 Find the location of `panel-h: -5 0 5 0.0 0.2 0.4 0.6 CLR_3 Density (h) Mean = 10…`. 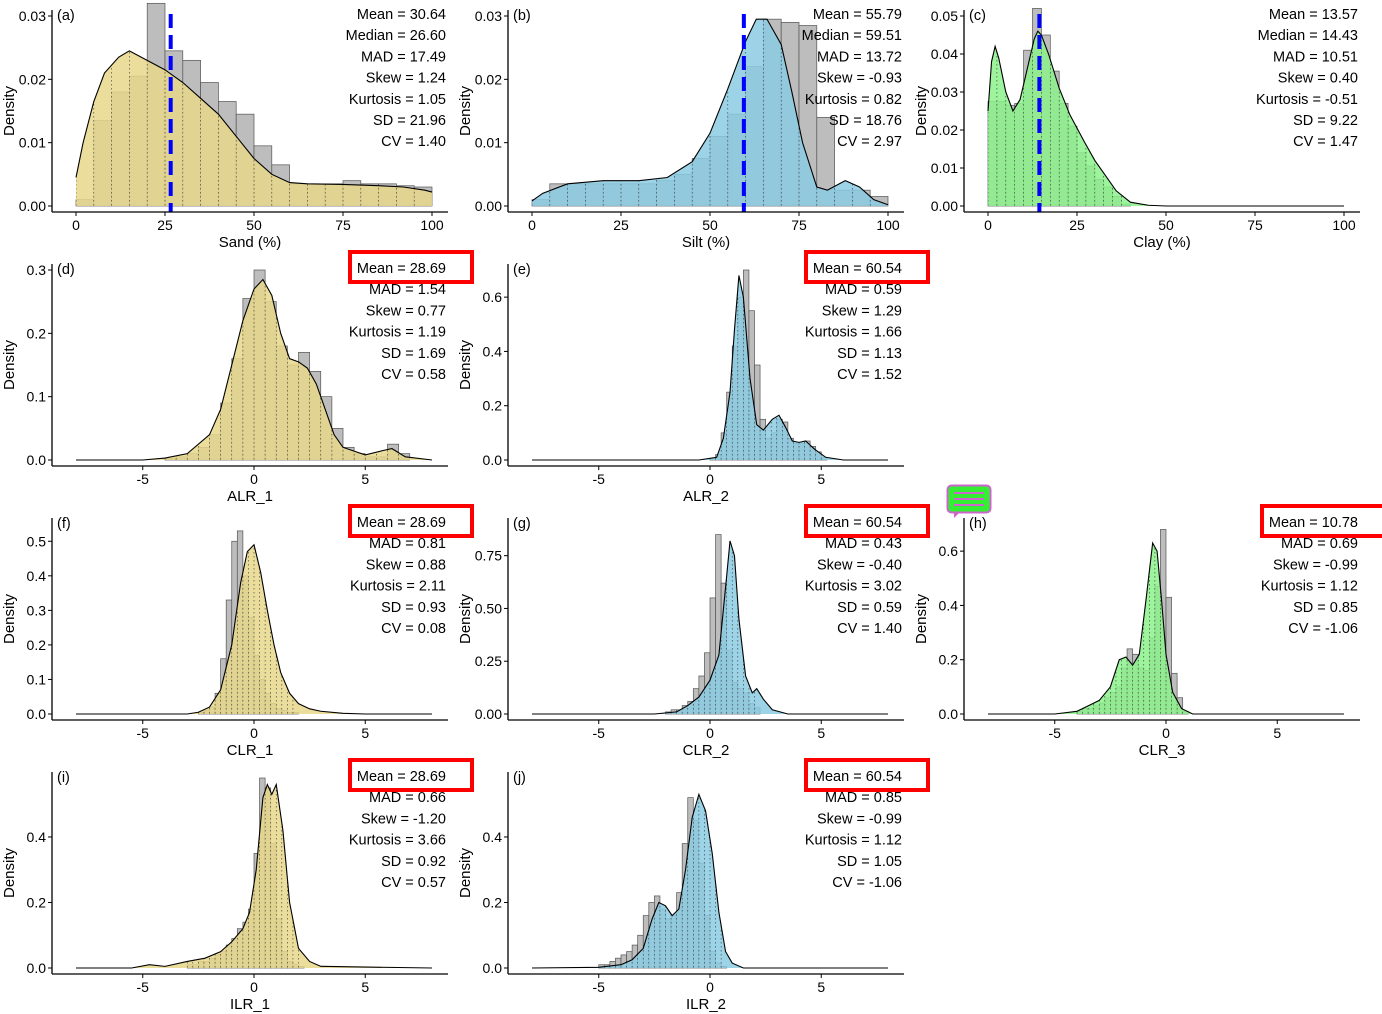

panel-h: -5 0 5 0.0 0.2 0.4 0.6 CLR_3 Density (h) Mean = 10… is located at coordinates (1147, 631).